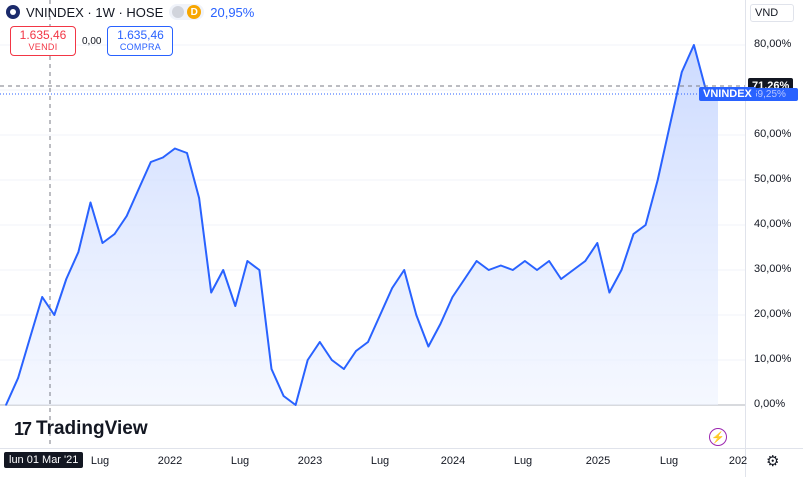  Describe the element at coordinates (727, 94) in the screenshot. I see `series-name-label: VNINDEX` at that location.